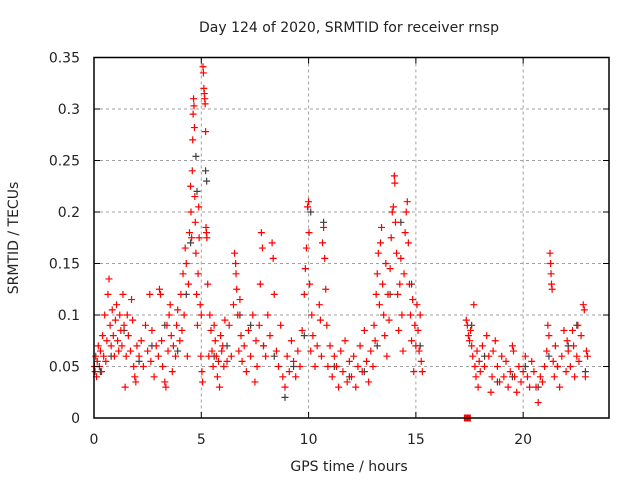 Image resolution: width=640 pixels, height=480 pixels. I want to click on x-tick-label: 10, so click(309, 440).